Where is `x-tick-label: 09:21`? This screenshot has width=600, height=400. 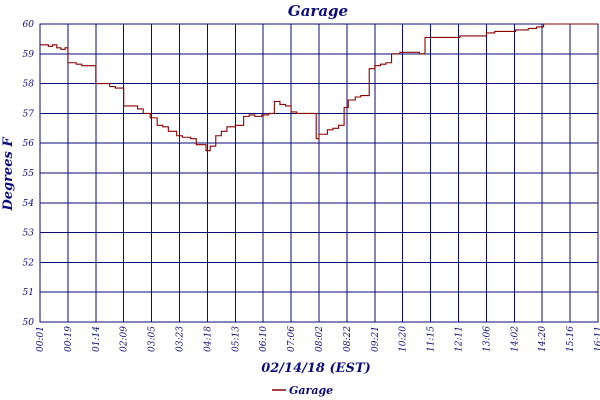 x-tick-label: 09:21 is located at coordinates (376, 339).